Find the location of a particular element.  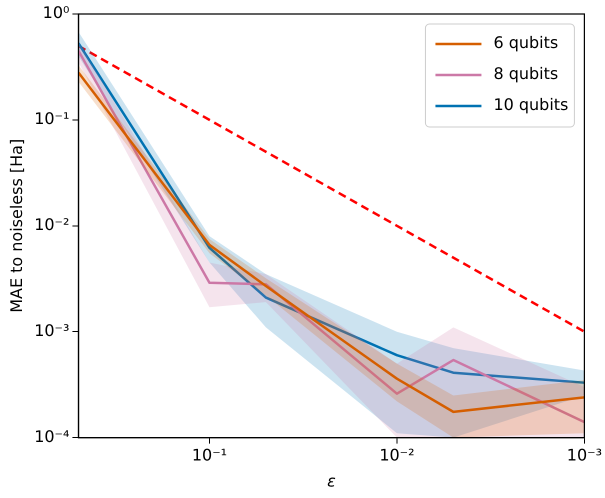

y-axis-title: MAE to noiseless [Ha] is located at coordinates (16, 225).